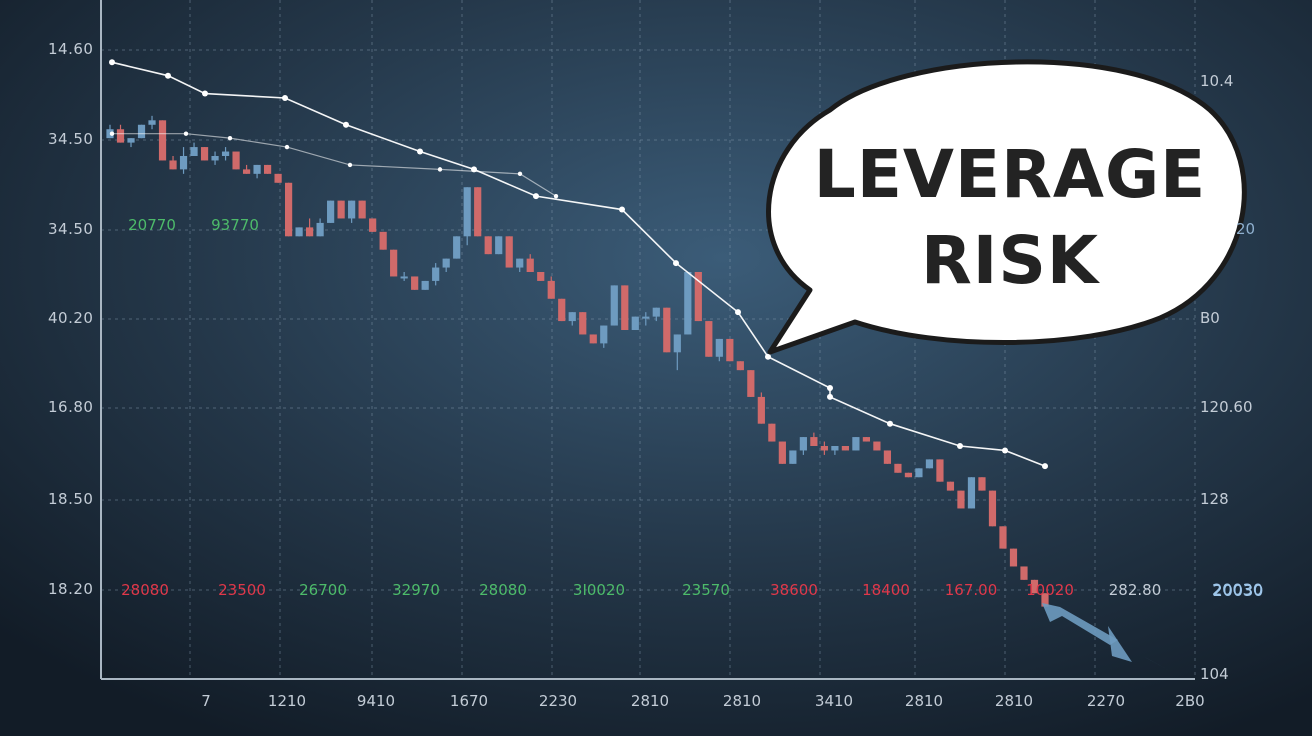  I want to click on y-tick-label-right: 20, so click(1246, 229).